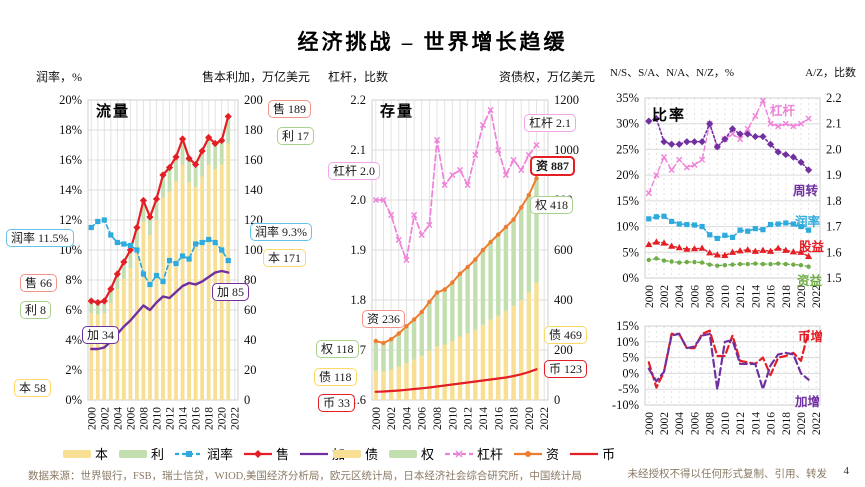 Image resolution: width=865 pixels, height=487 pixels. What do you see at coordinates (335, 377) in the screenshot?
I see `callout-debt-start: 债 118` at bounding box center [335, 377].